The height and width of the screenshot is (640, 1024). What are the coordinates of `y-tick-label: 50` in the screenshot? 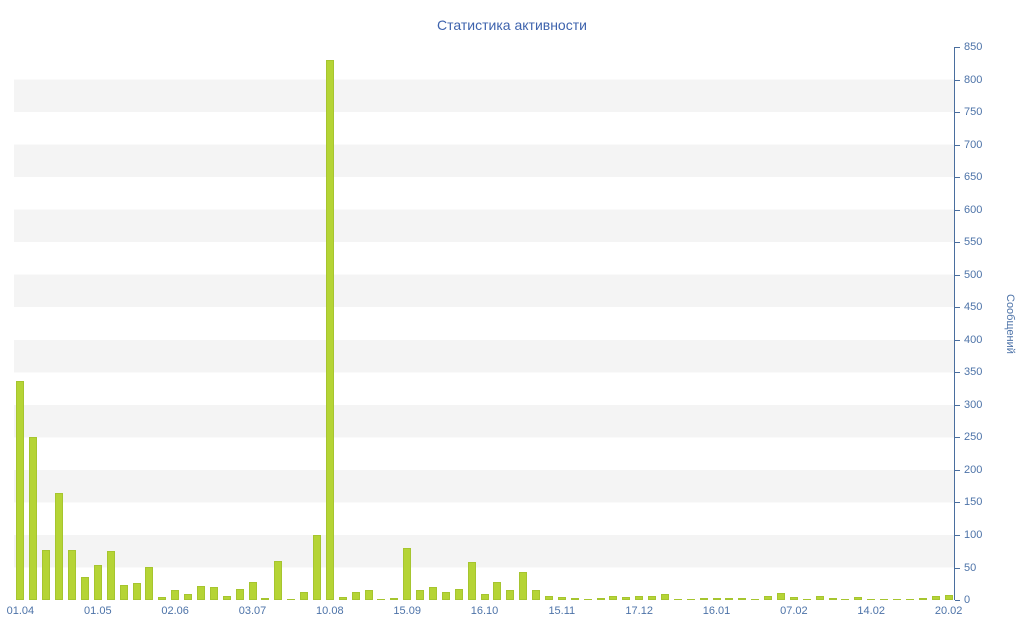 It's located at (970, 567).